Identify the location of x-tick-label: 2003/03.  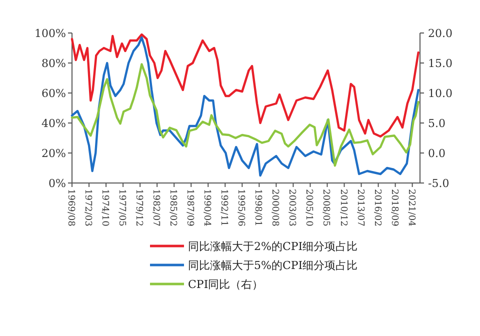
(291, 208).